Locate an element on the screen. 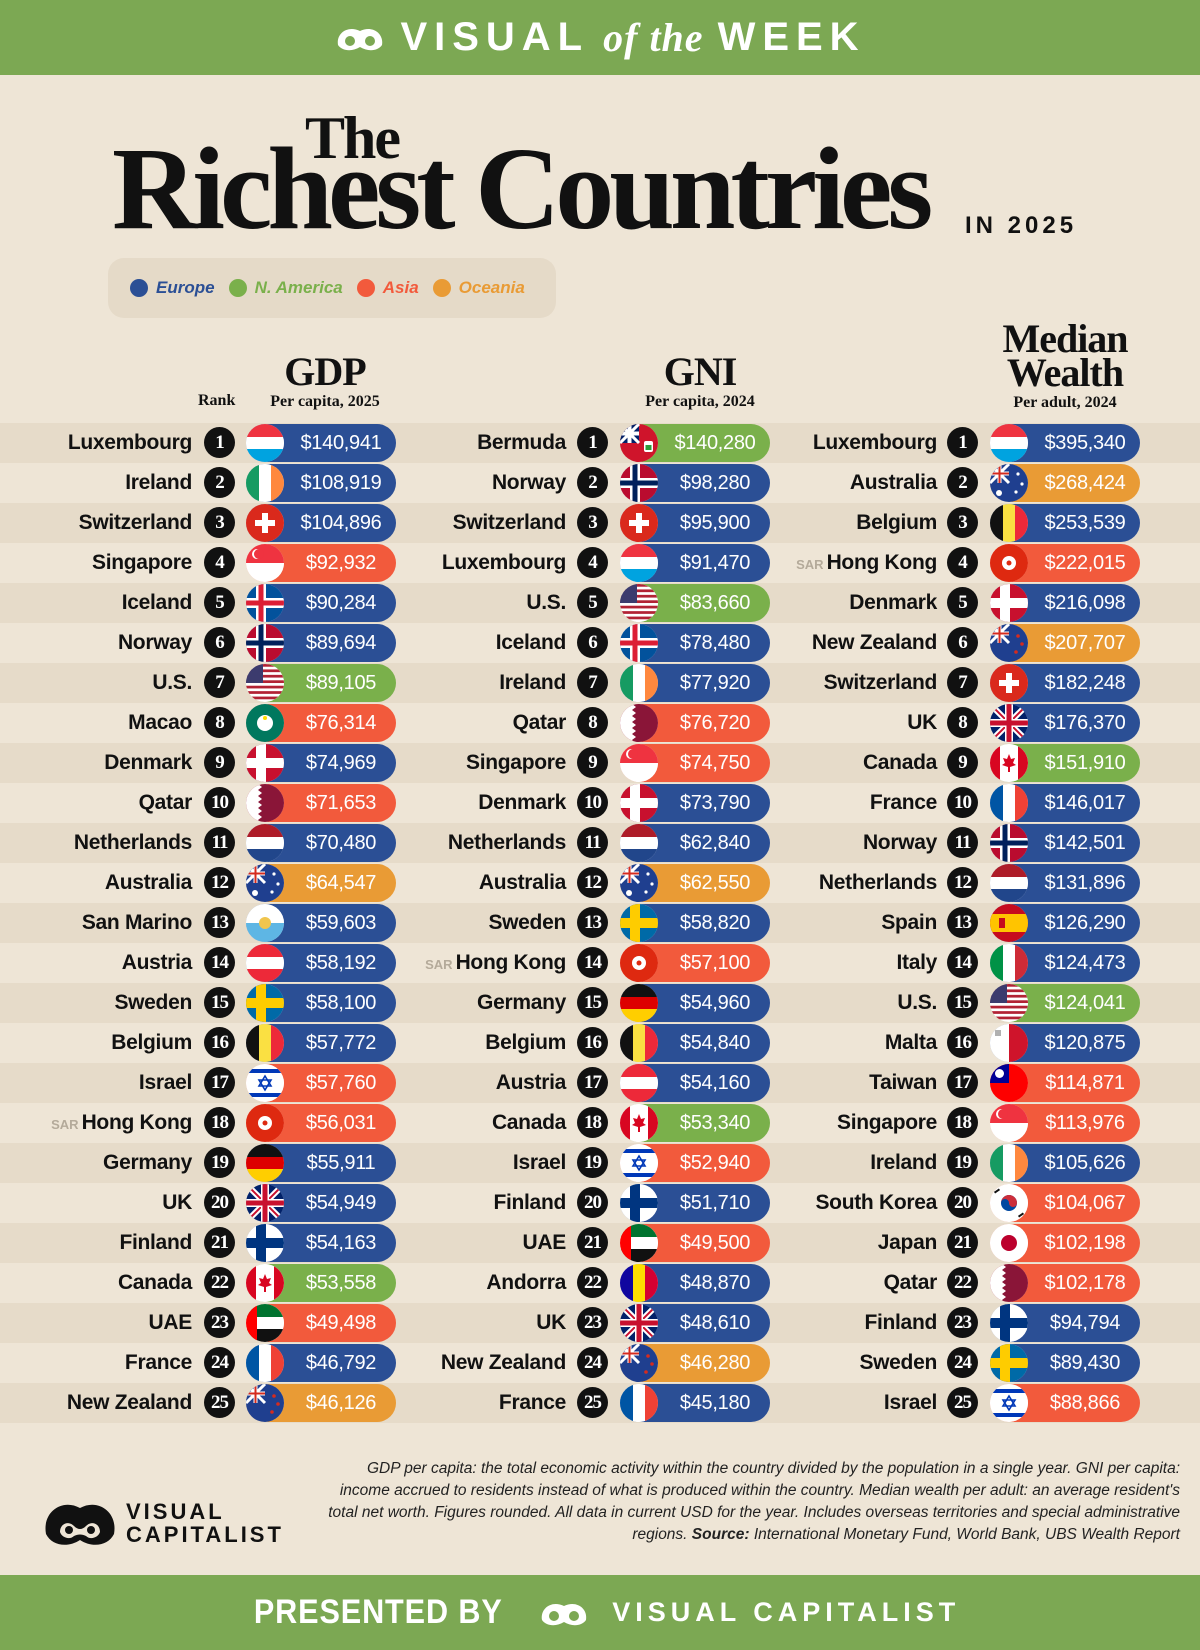 The height and width of the screenshot is (1650, 1200). visual-capitalist-brand: VISUAL CAPITALIST is located at coordinates (163, 1523).